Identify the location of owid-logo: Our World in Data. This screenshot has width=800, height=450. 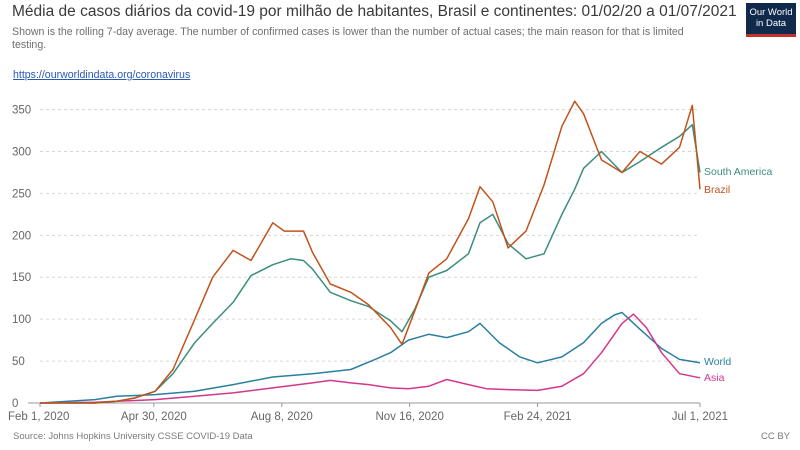
(771, 20).